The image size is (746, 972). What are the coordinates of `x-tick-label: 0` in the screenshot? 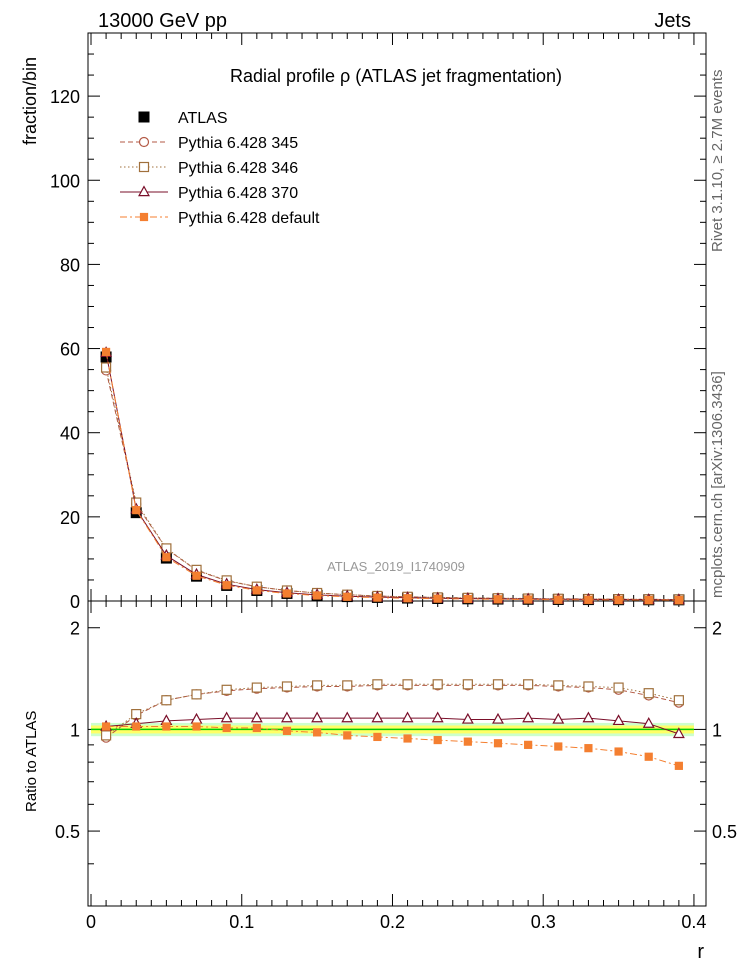 It's located at (91, 922).